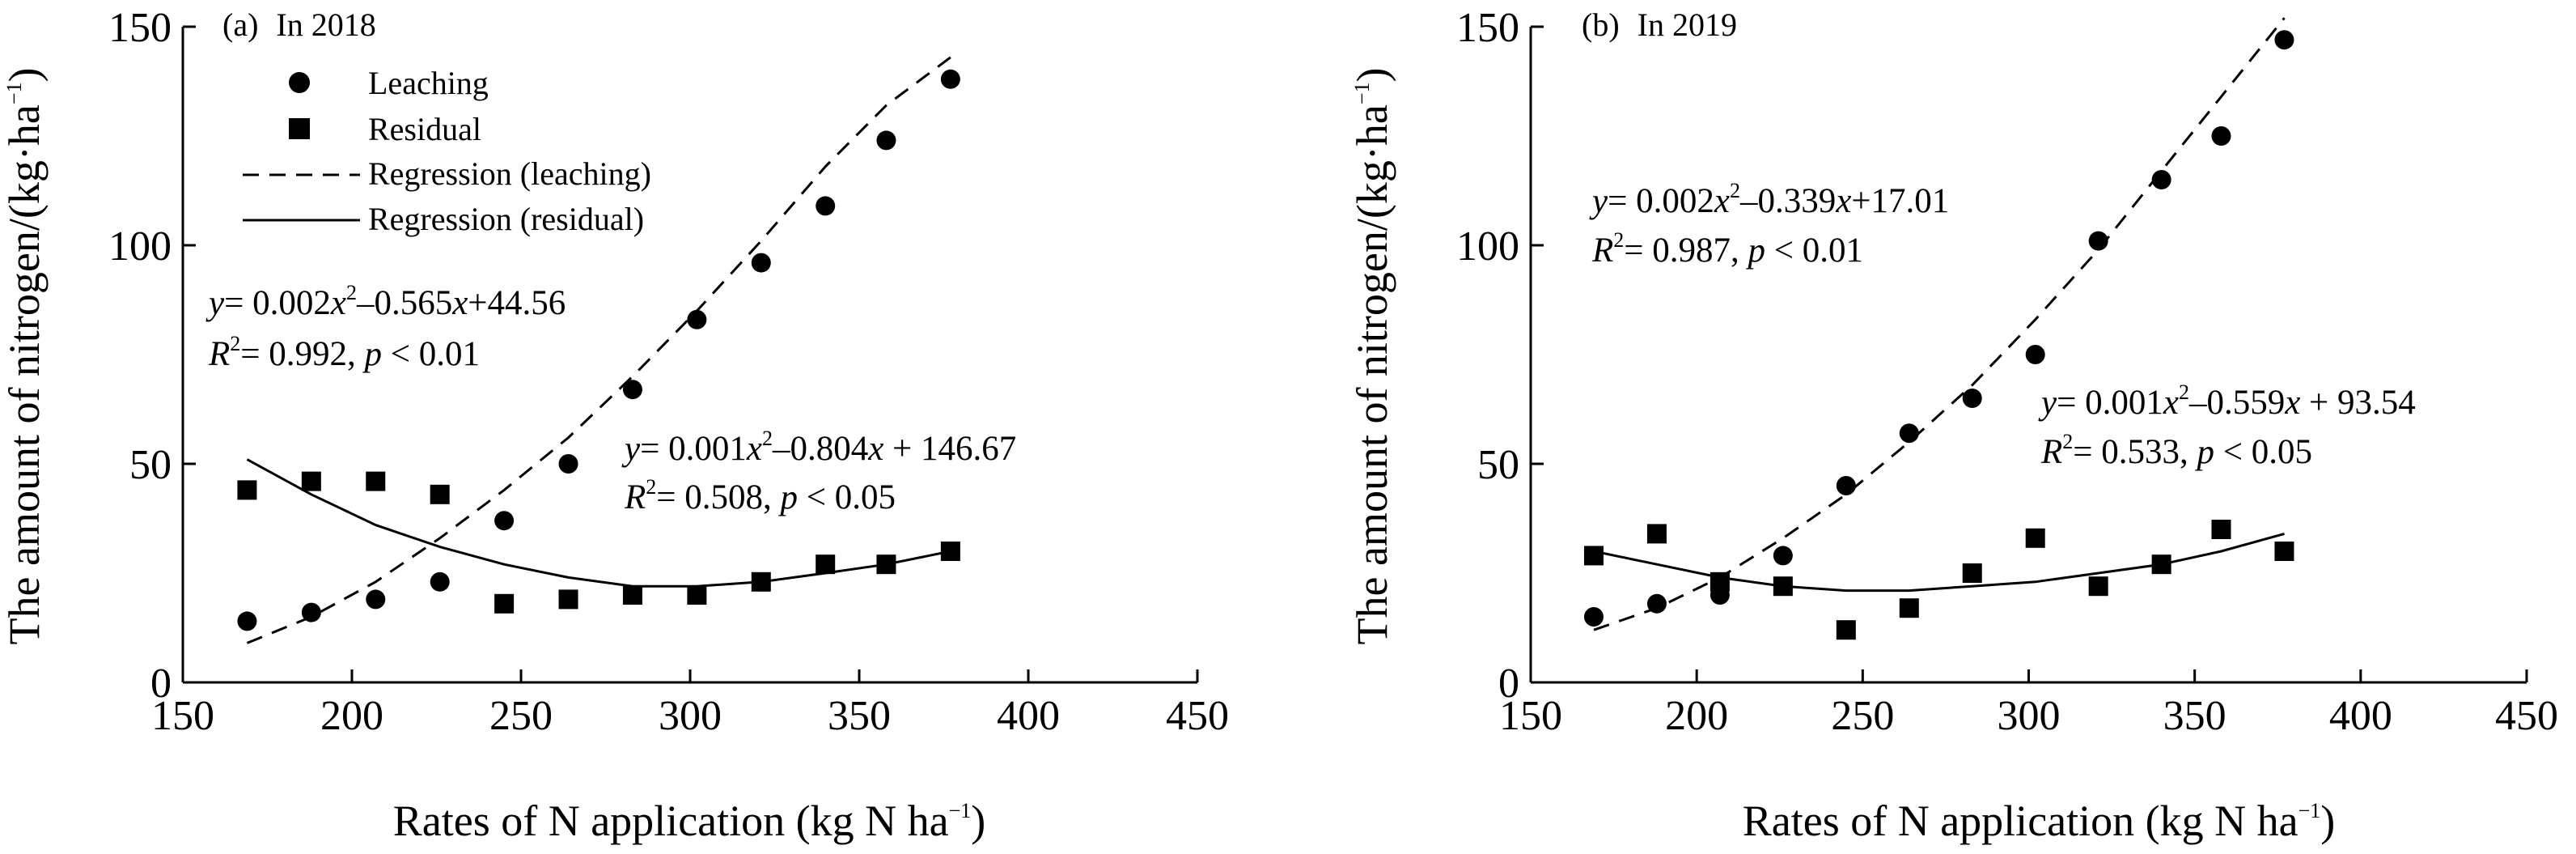  I want to click on equation-residual: y= 0.001x2–0.559x + 93.54, so click(2227, 401).